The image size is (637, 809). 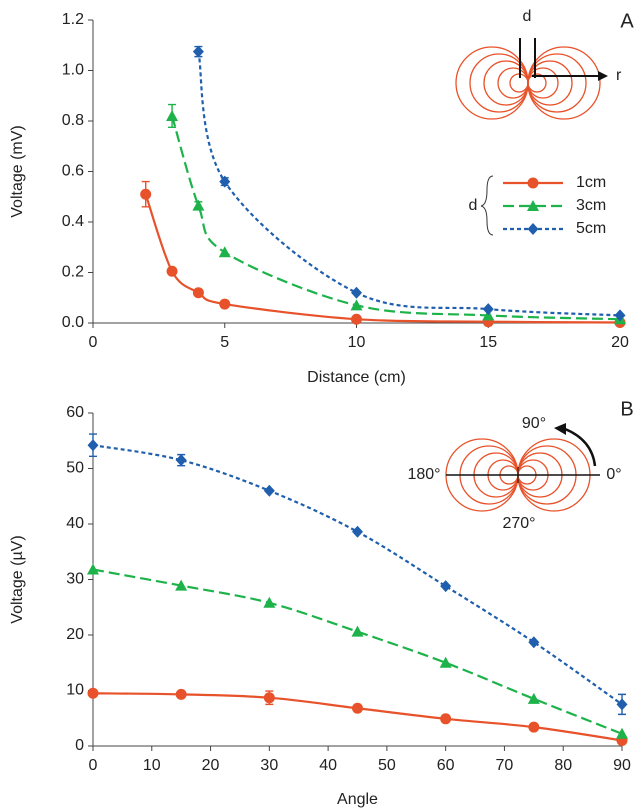 What do you see at coordinates (224, 342) in the screenshot?
I see `x-tick-label: 5` at bounding box center [224, 342].